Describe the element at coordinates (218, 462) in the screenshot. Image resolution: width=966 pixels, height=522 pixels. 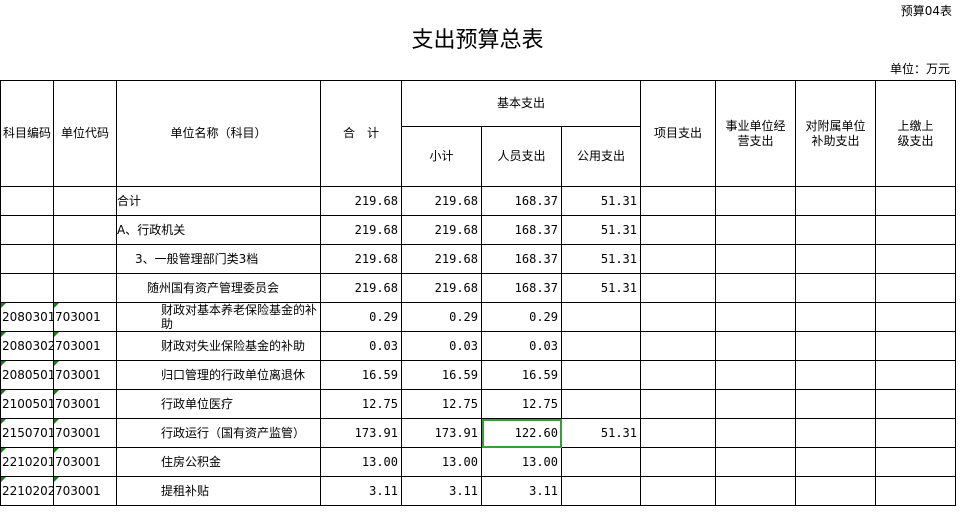
I see `cell: 住房公积金` at that location.